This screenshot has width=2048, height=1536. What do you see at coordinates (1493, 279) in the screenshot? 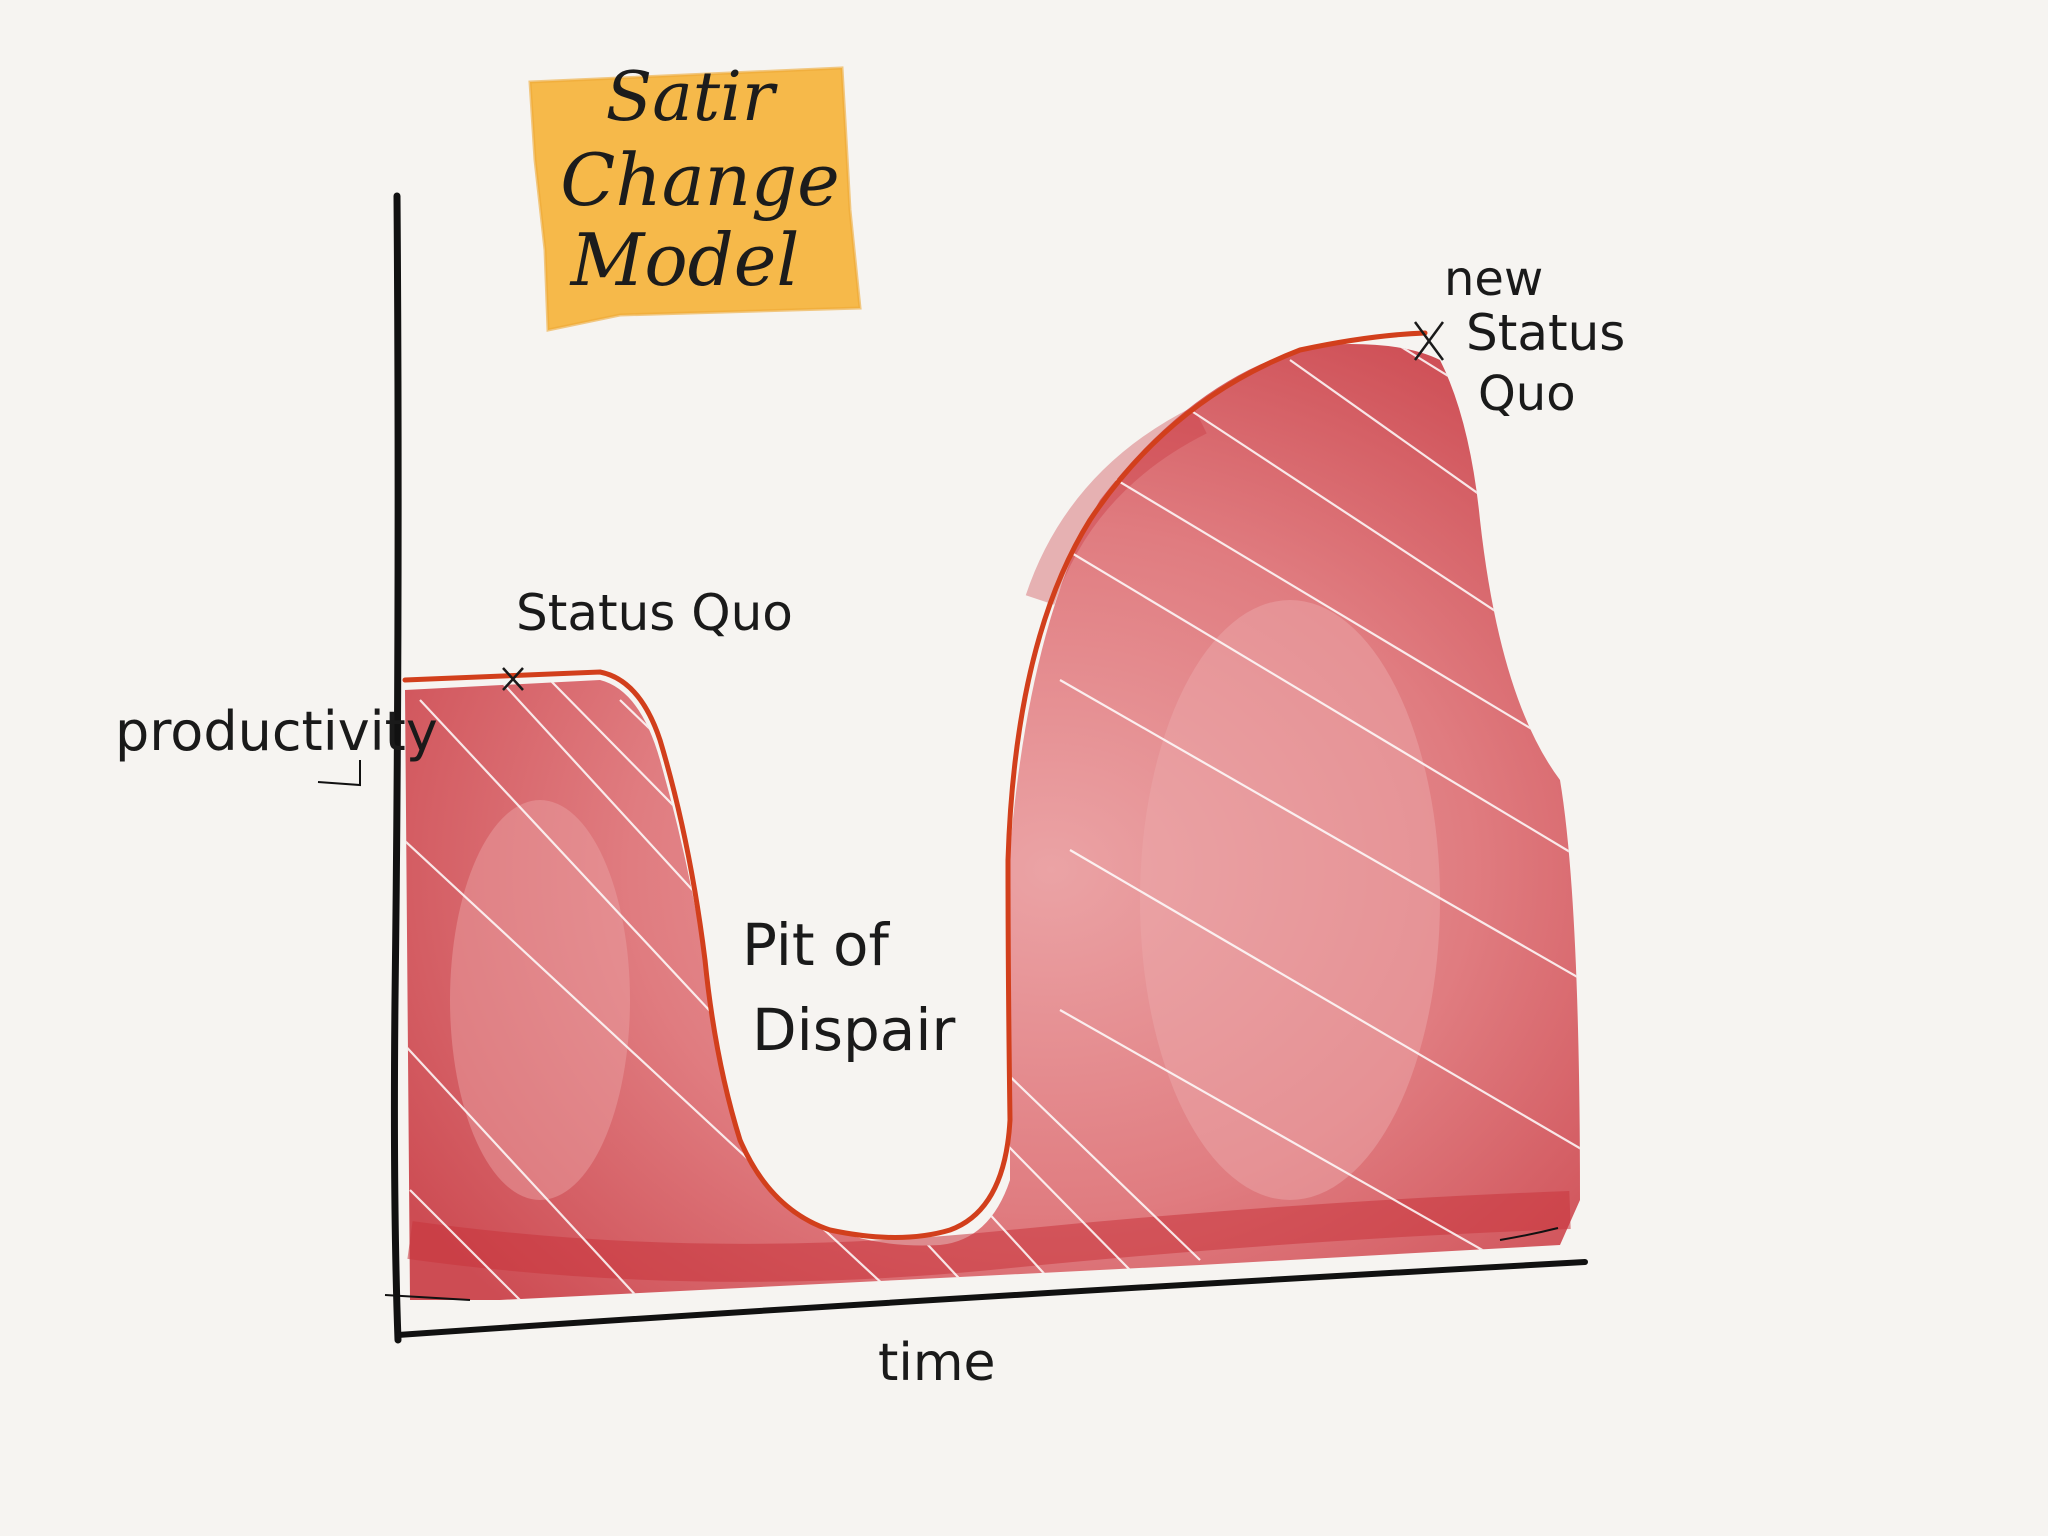
I see `new-status-quo-line-1: new` at bounding box center [1493, 279].